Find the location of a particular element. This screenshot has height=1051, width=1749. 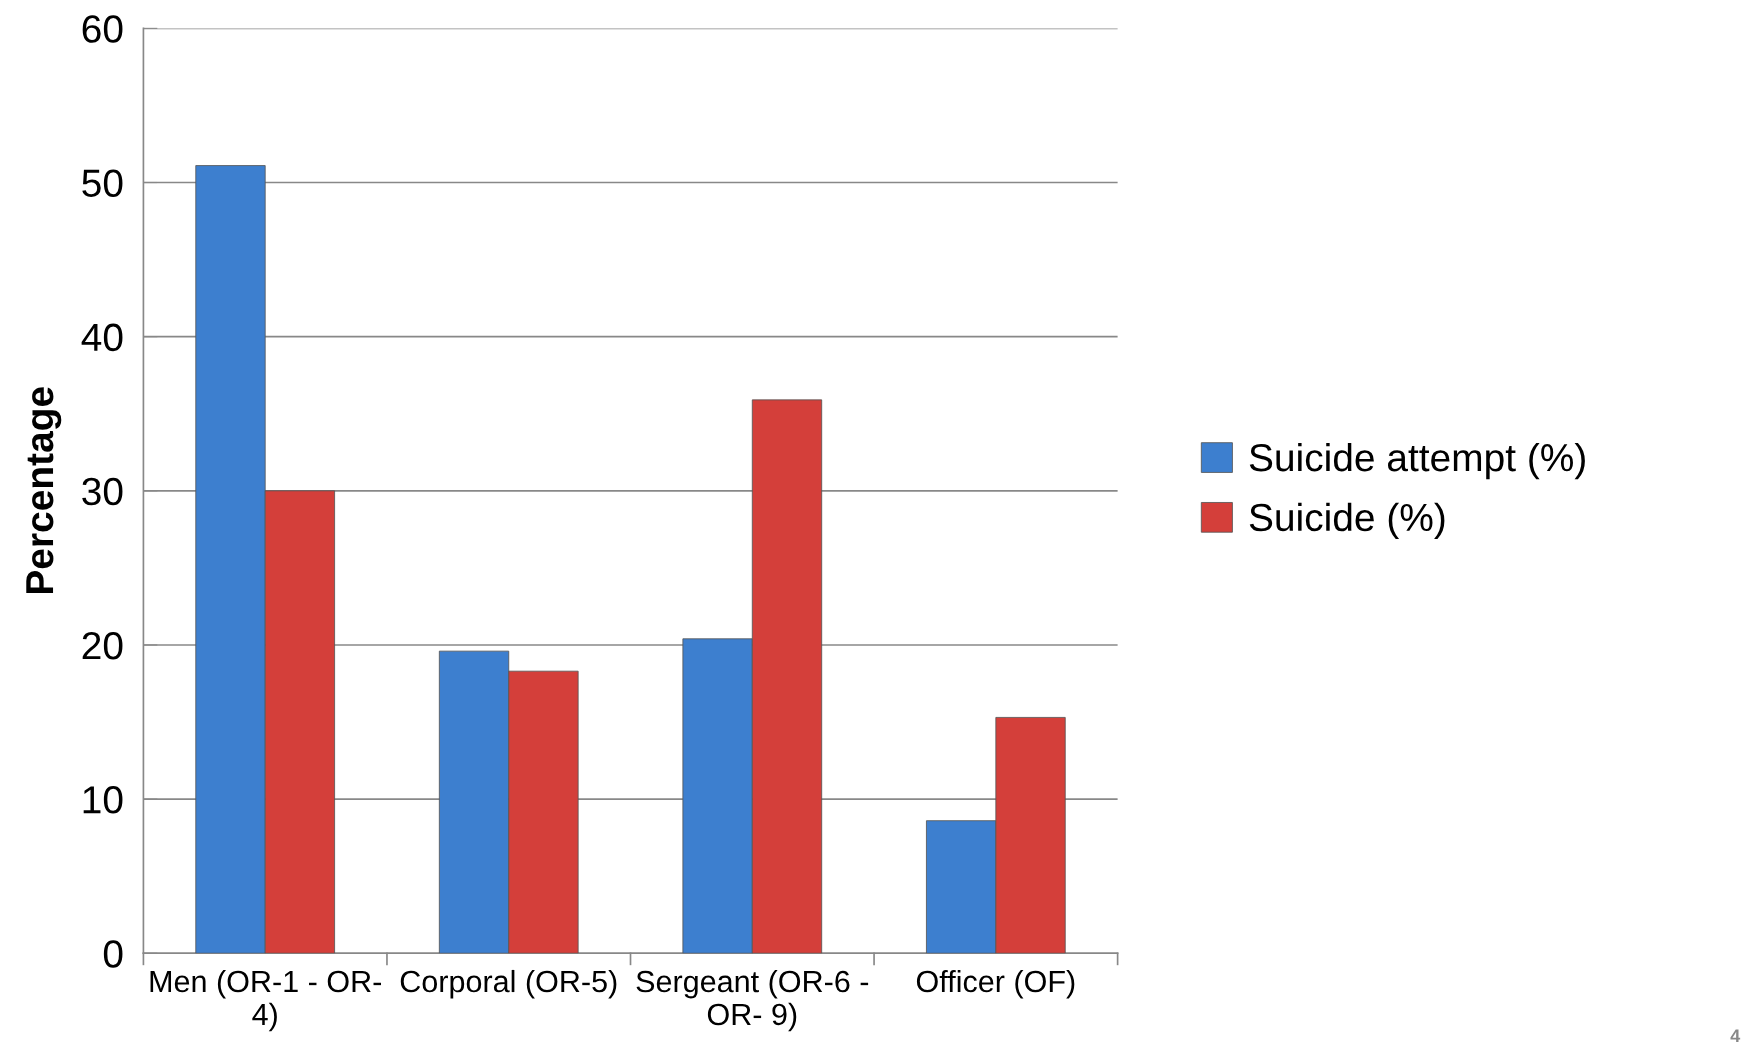

y-tick-label: 30 is located at coordinates (102, 491).